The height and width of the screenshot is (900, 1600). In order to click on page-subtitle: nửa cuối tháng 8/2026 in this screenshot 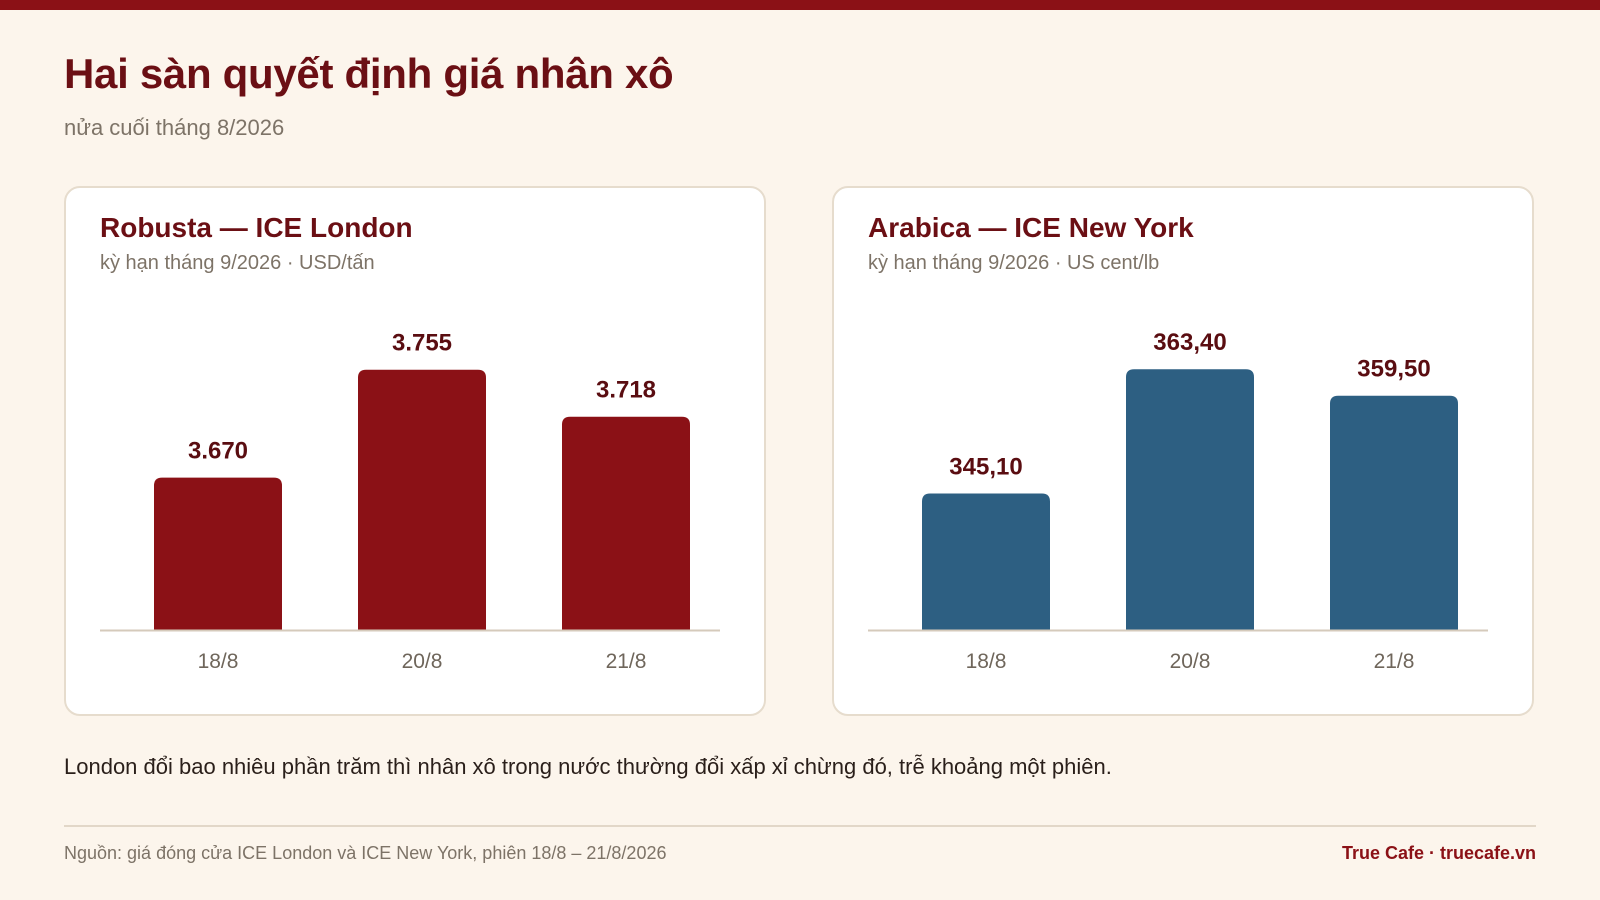, I will do `click(174, 127)`.